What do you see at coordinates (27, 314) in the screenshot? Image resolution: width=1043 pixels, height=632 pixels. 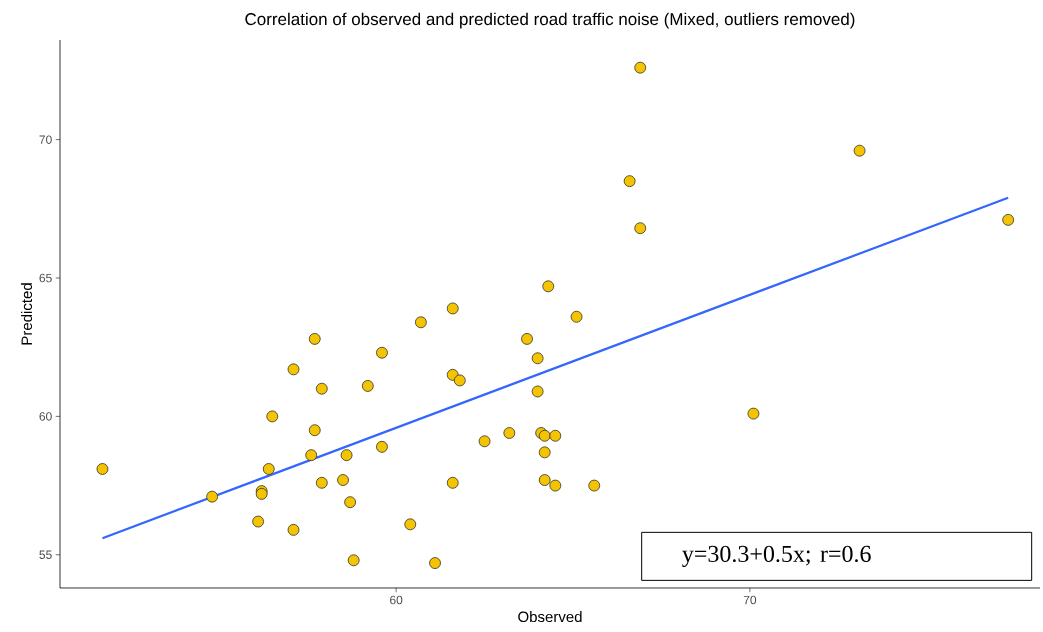 I see `y-axis-title: Predicted` at bounding box center [27, 314].